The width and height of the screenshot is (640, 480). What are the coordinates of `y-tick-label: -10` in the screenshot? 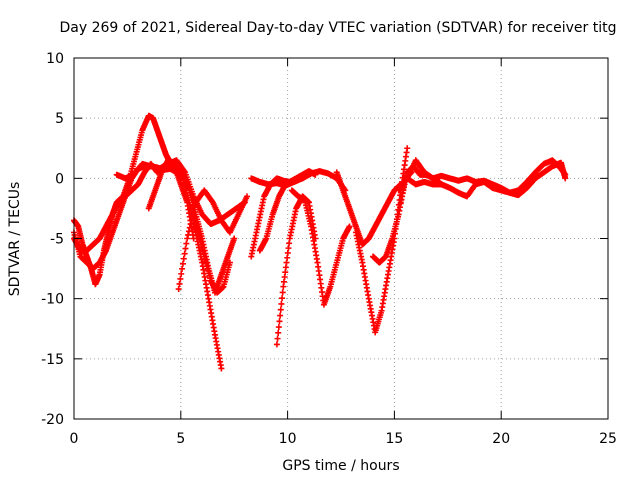 It's located at (52, 300).